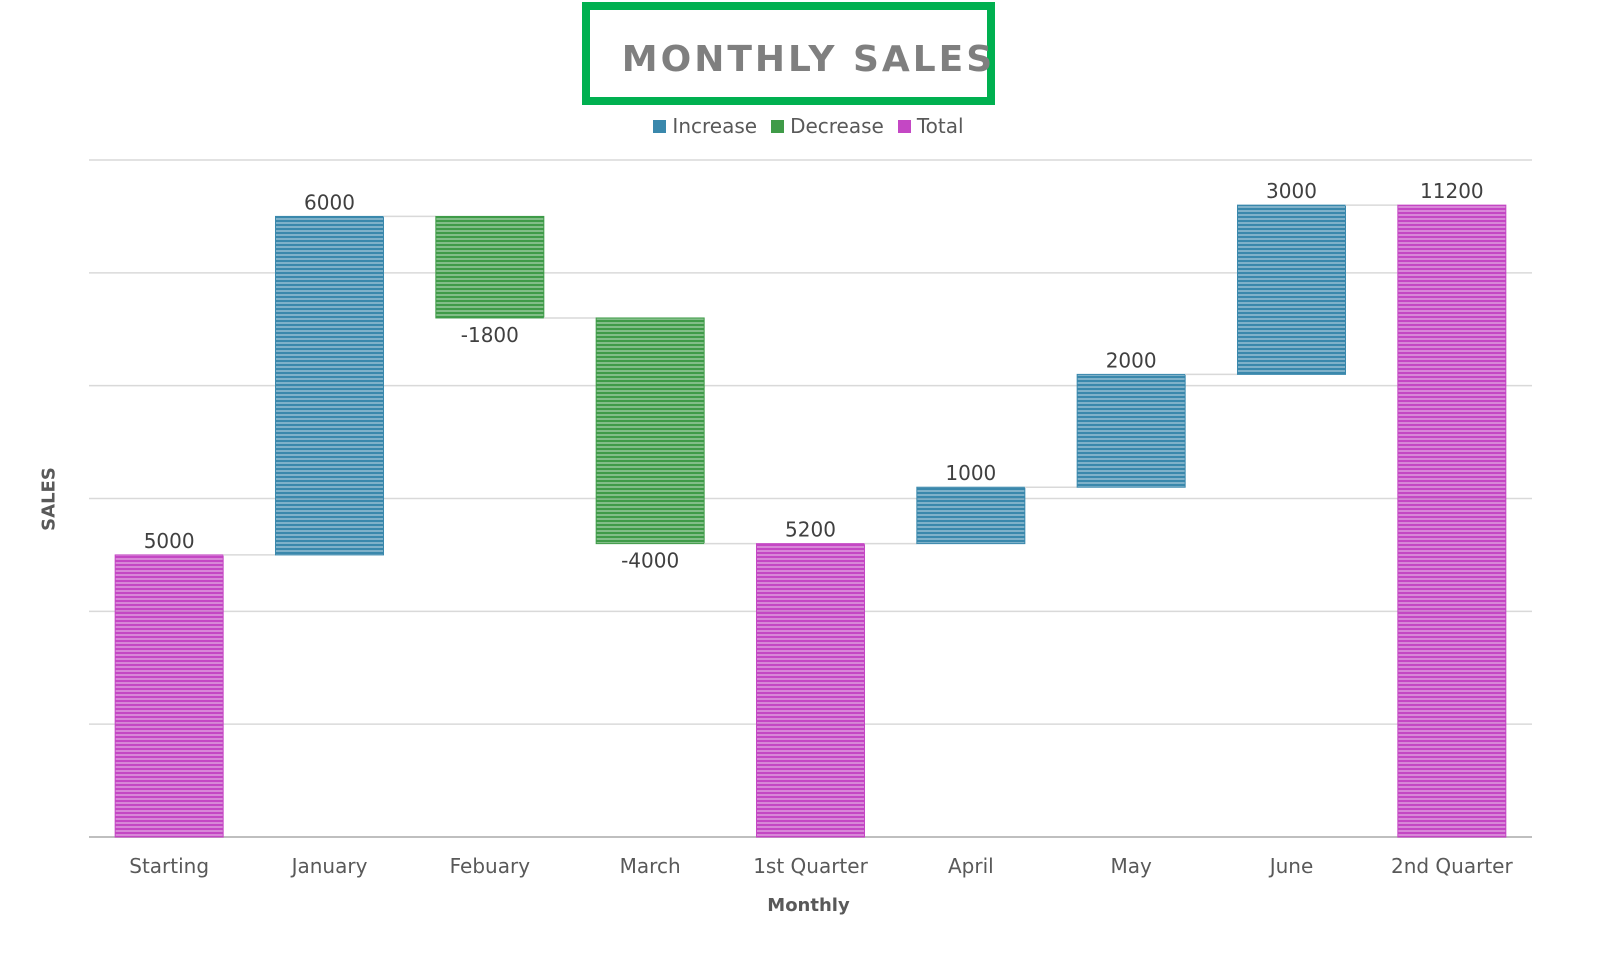 The image size is (1617, 962). Describe the element at coordinates (715, 126) in the screenshot. I see `legend-label: Increase` at that location.